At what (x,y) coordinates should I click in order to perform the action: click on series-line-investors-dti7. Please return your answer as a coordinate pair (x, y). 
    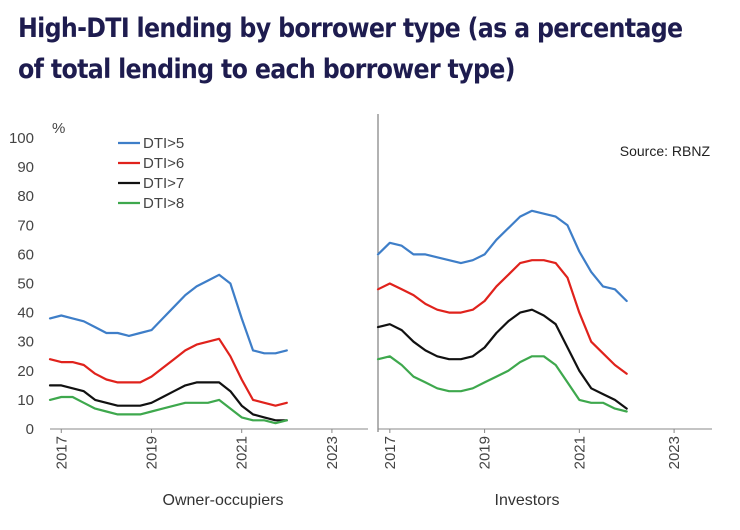
    Looking at the image, I should click on (502, 359).